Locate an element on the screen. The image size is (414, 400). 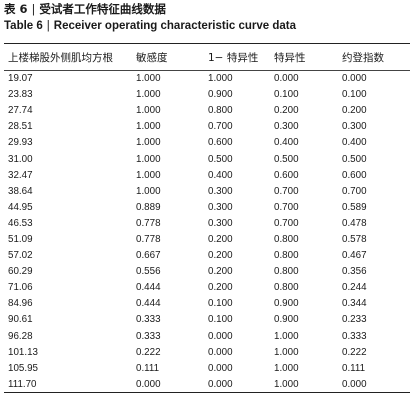
cell-rms: 84.96 is located at coordinates (20, 304).